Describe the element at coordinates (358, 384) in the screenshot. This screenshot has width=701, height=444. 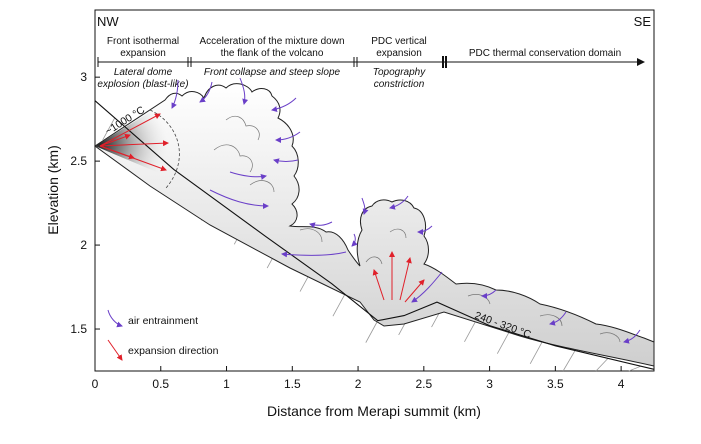
I see `x-tick-label: 2` at that location.